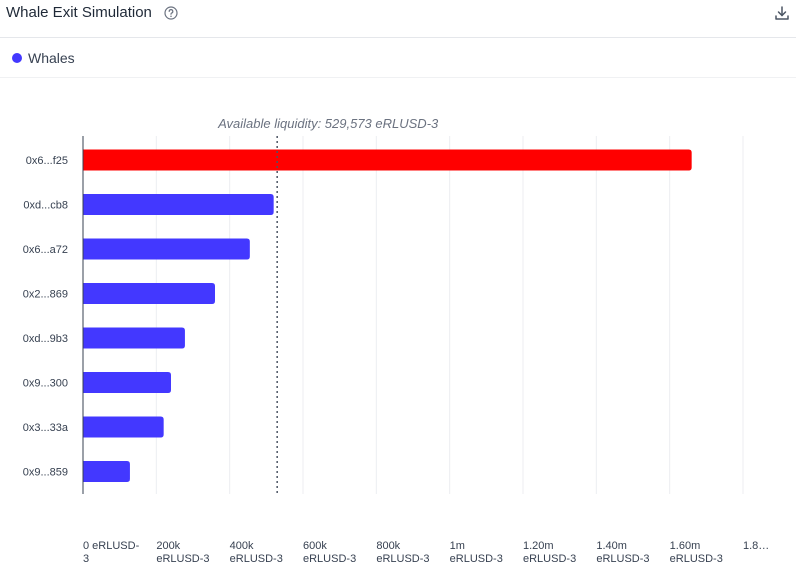 The height and width of the screenshot is (581, 796). Describe the element at coordinates (328, 123) in the screenshot. I see `liquidity-annotation: Available liquidity: 529,573 eRLUSD-3` at that location.